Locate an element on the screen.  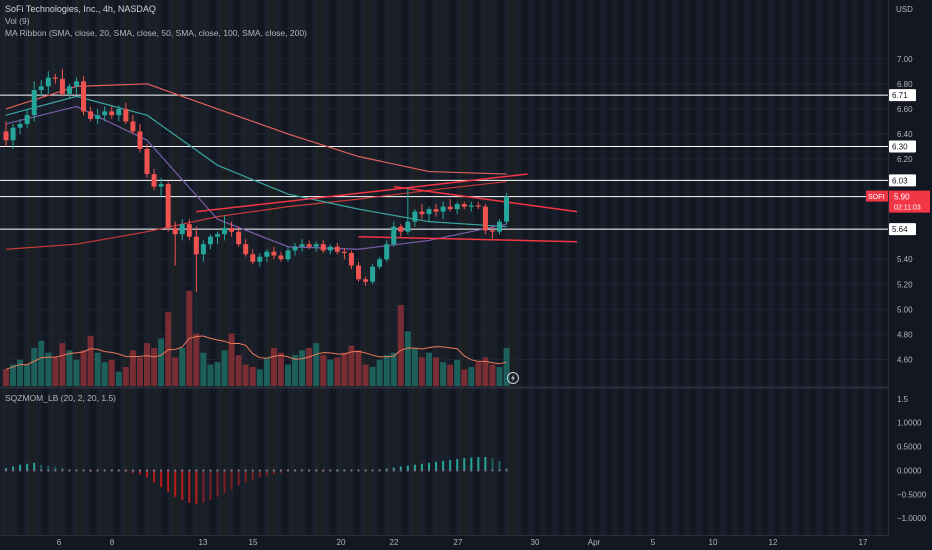
time-tick-label: 17 is located at coordinates (863, 542).